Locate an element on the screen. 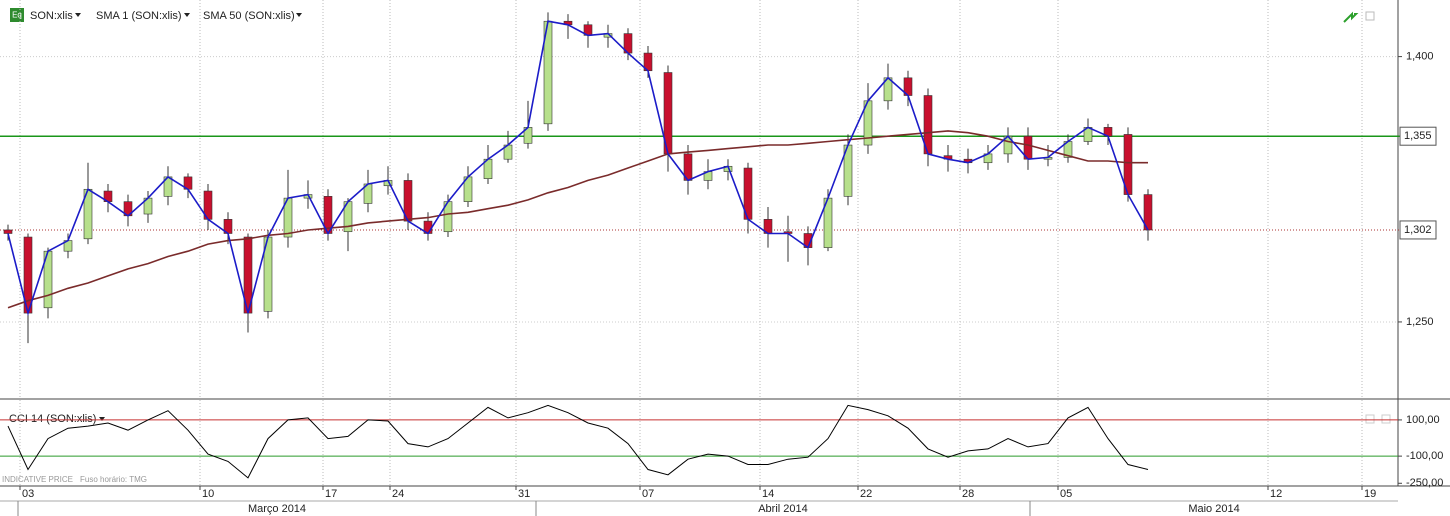 The height and width of the screenshot is (516, 1450). y-tick-label: 1,400 is located at coordinates (1420, 57).